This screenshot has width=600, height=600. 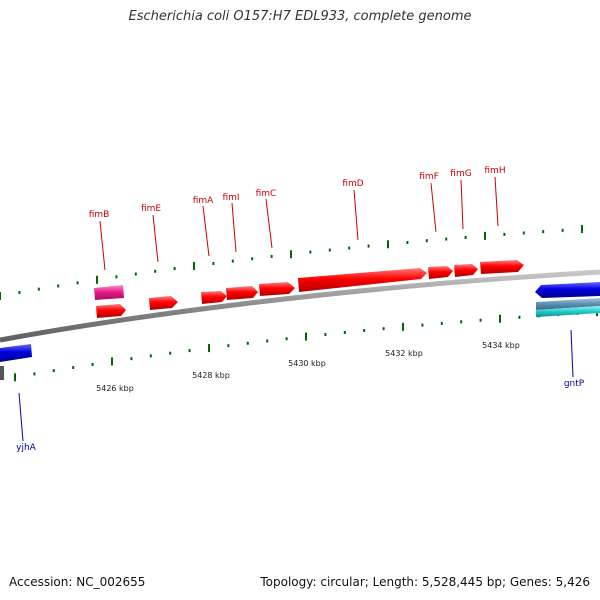 I want to click on gene-fimG-arrow, so click(x=466, y=270).